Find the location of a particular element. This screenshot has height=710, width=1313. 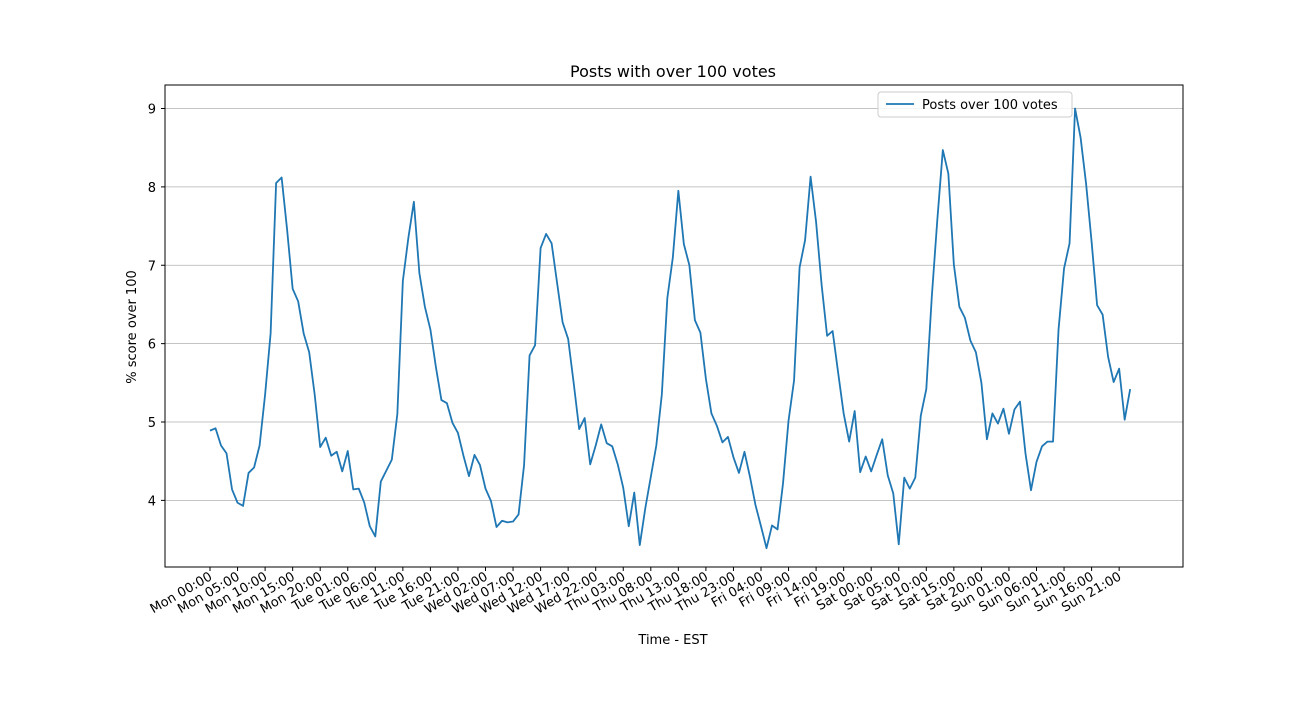

y-axis-ticks: 4 5 6 7 8 9 is located at coordinates (156, 306).